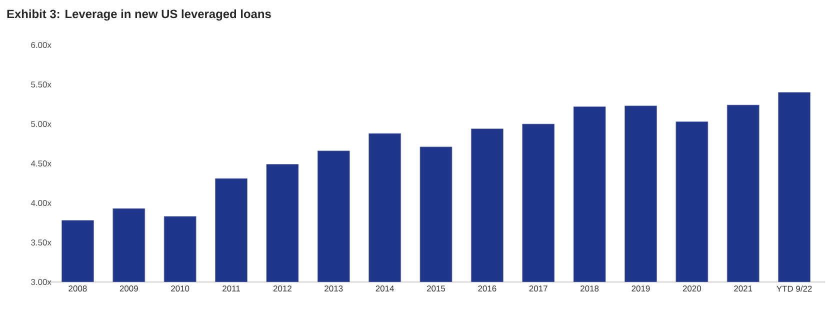  What do you see at coordinates (487, 289) in the screenshot?
I see `x-tick-label: 2016` at bounding box center [487, 289].